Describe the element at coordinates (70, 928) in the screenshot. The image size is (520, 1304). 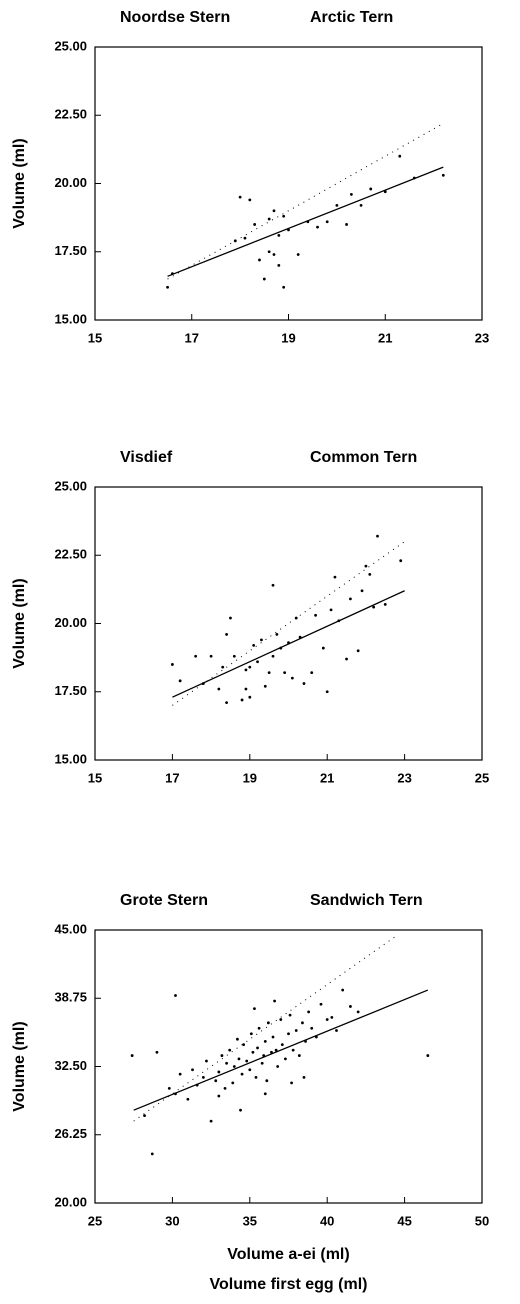
I see `y-tick-label: 45.00` at that location.